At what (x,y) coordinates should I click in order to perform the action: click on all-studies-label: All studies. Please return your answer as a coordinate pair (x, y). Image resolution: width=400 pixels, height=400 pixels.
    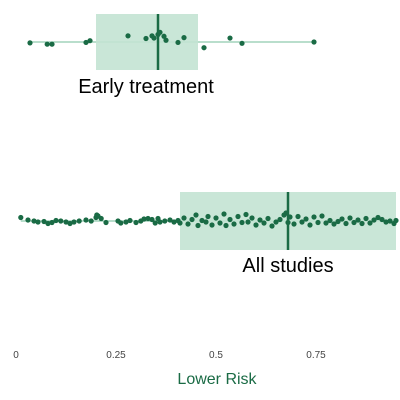
    Looking at the image, I should click on (287, 266).